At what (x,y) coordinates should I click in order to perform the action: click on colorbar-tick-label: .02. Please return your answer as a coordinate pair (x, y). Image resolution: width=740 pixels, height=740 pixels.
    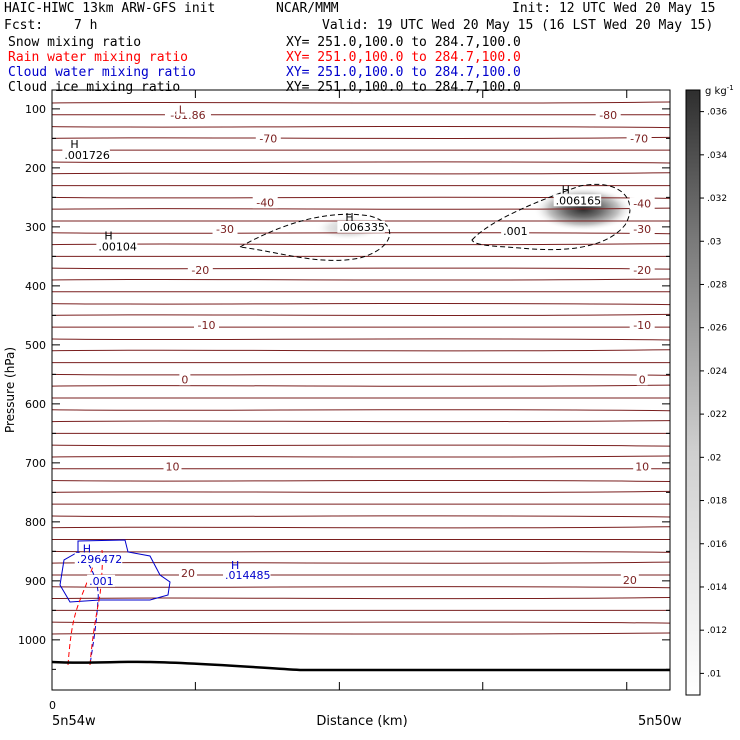
    Looking at the image, I should click on (714, 458).